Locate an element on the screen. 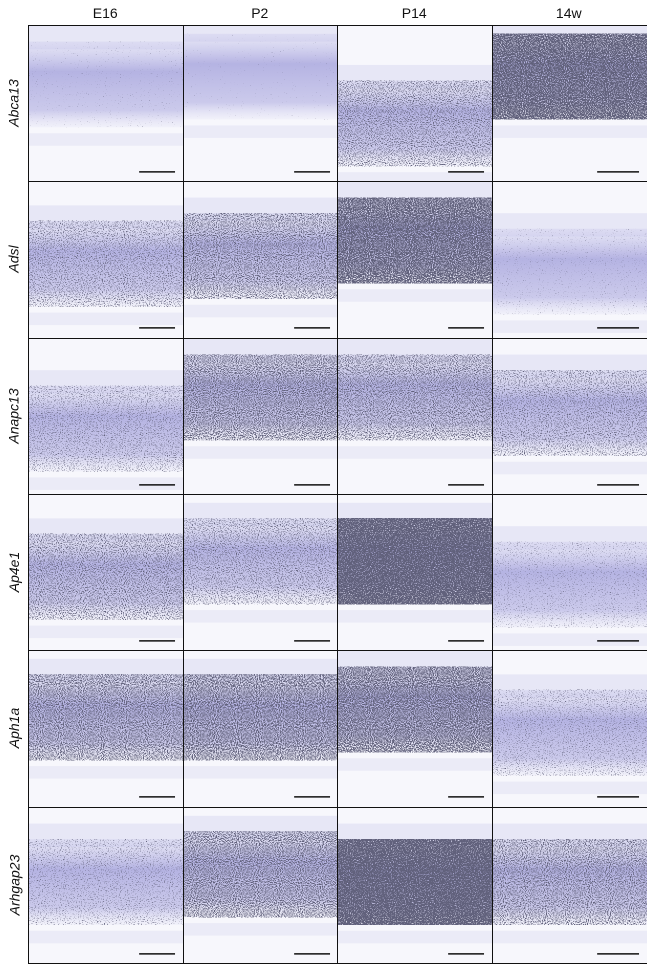 This screenshot has height=965, width=647. row-label: Aph1a is located at coordinates (14, 728).